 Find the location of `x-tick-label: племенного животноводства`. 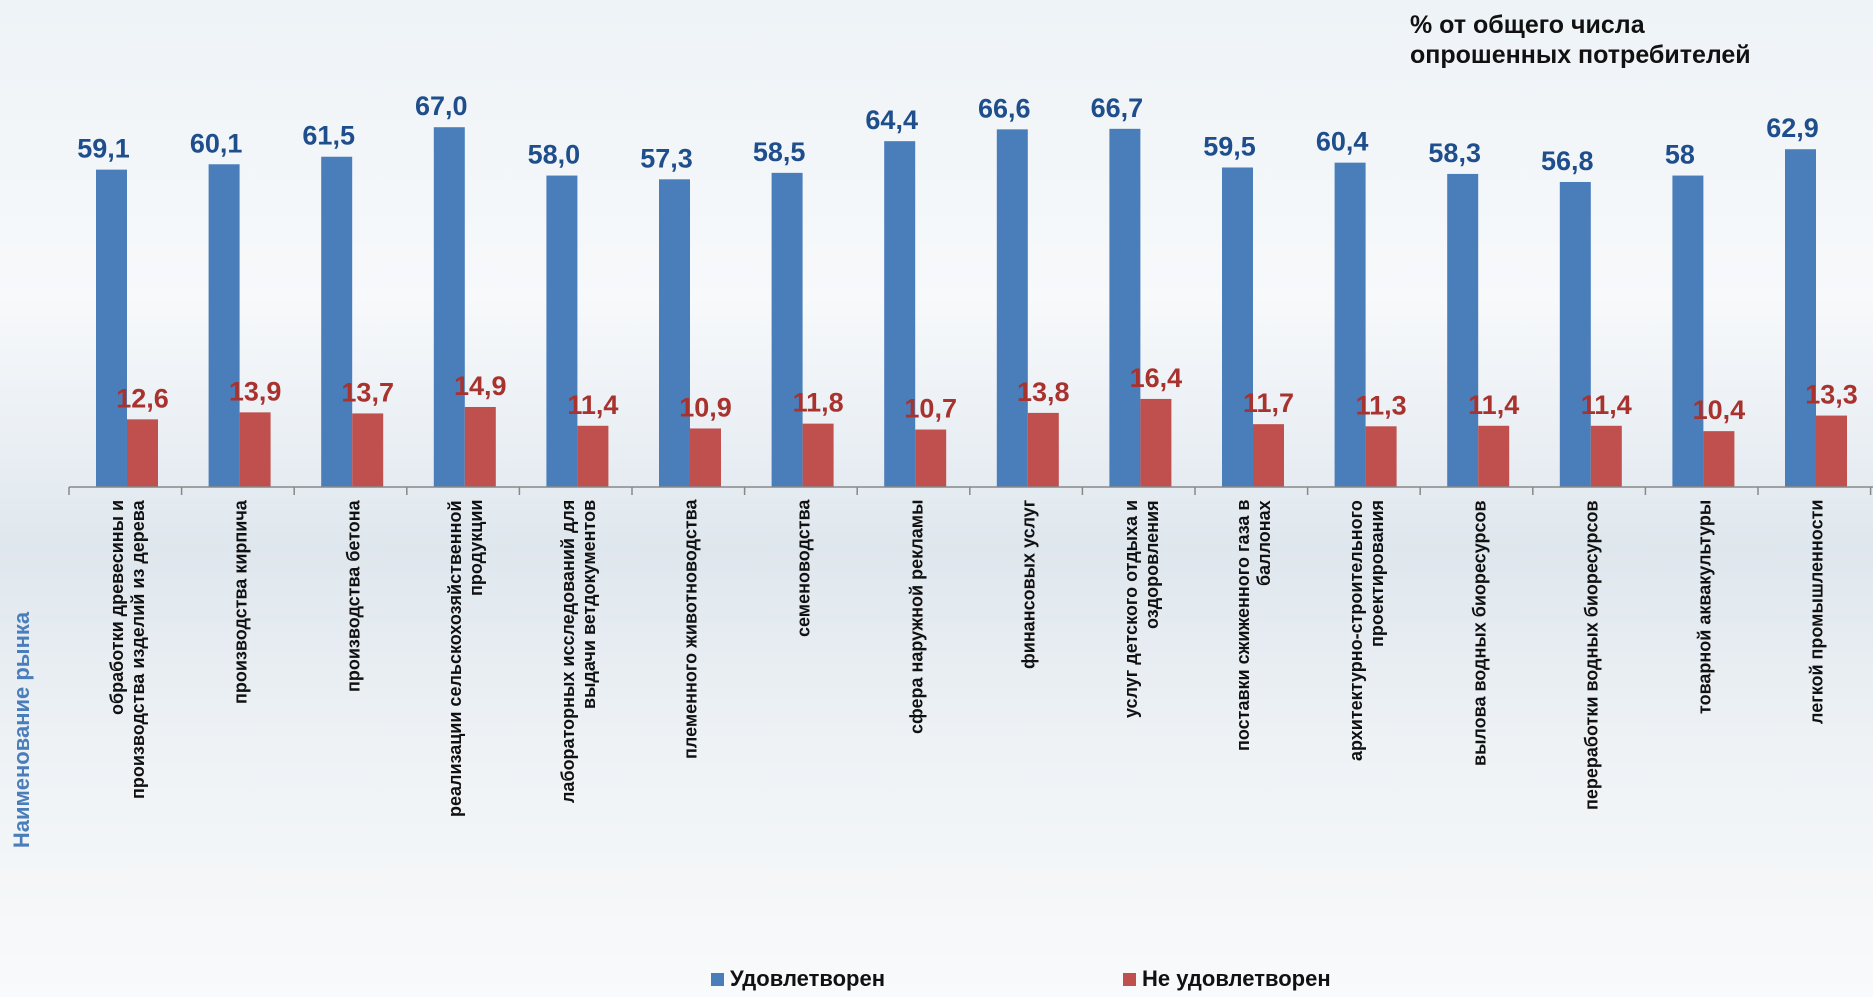

x-tick-label: племенного животноводства is located at coordinates (690, 630).